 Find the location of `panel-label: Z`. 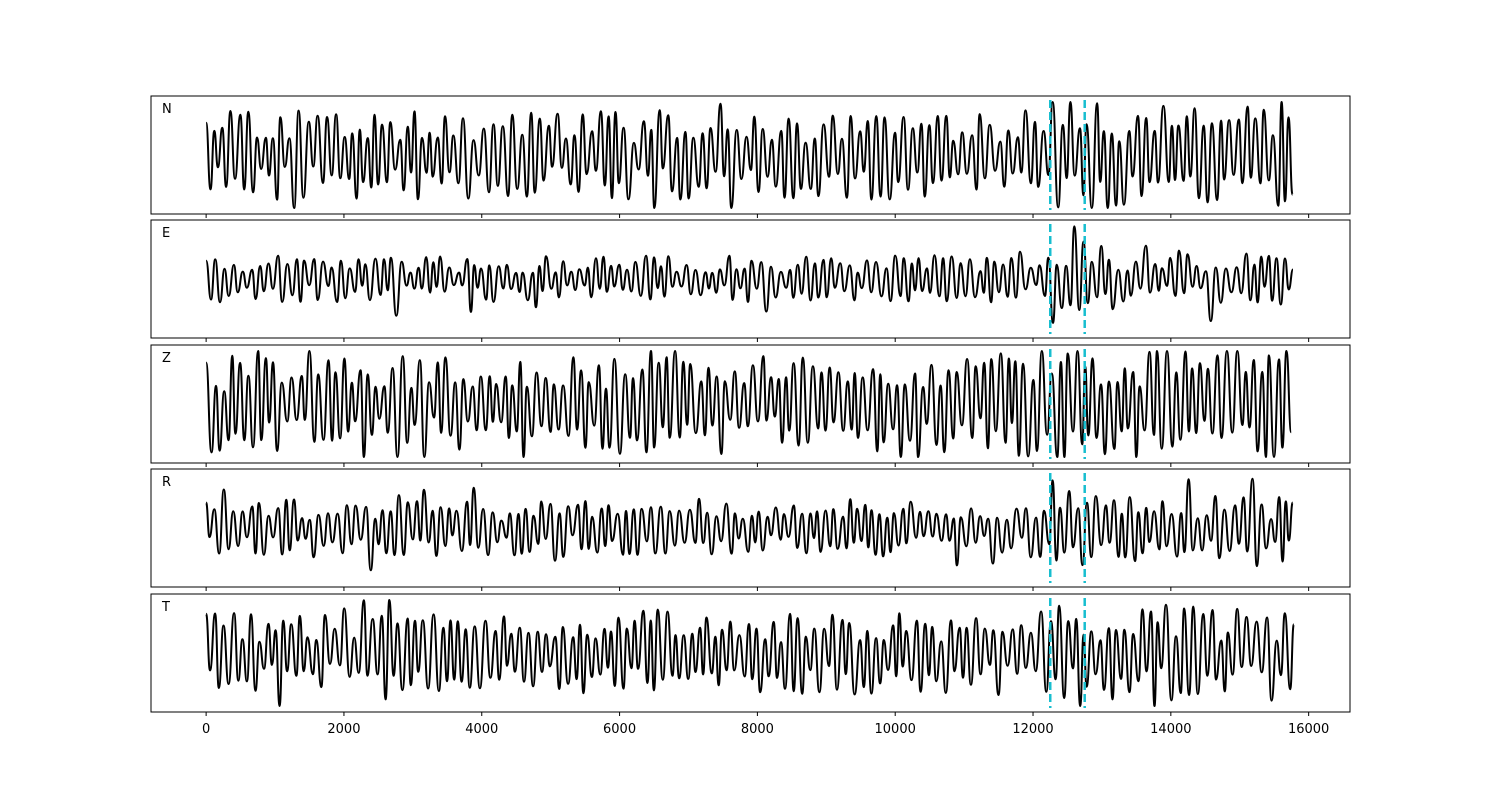

panel-label: Z is located at coordinates (166, 358).